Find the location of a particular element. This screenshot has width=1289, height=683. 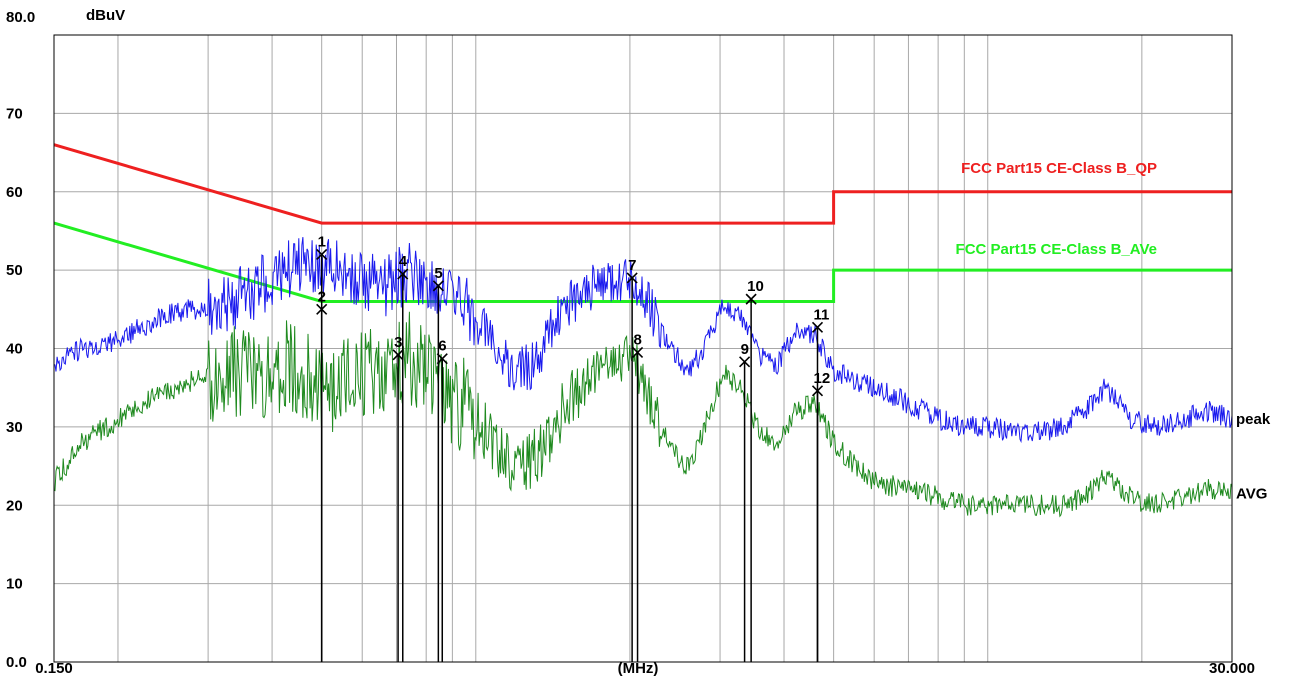

y-tick-label: 60 is located at coordinates (14, 192).